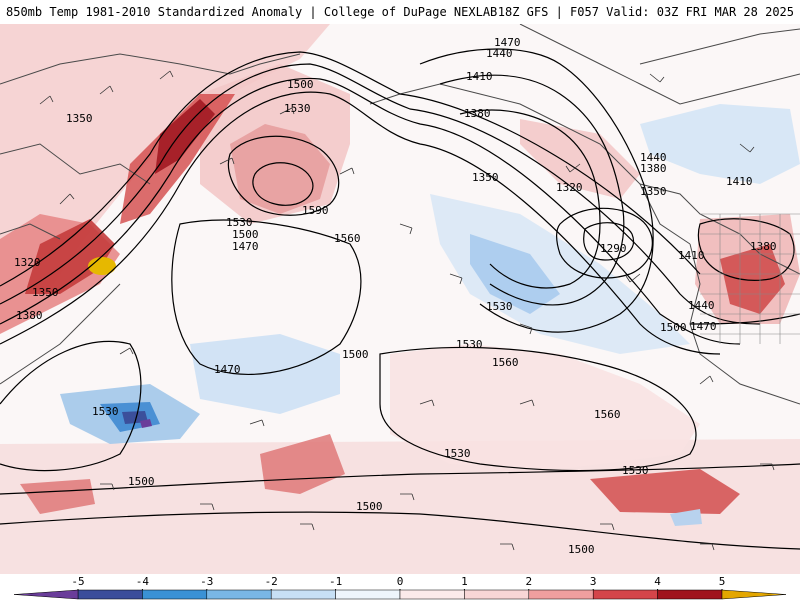  I want to click on contour-label-1530-ridge: 1530, so click(297, 108).